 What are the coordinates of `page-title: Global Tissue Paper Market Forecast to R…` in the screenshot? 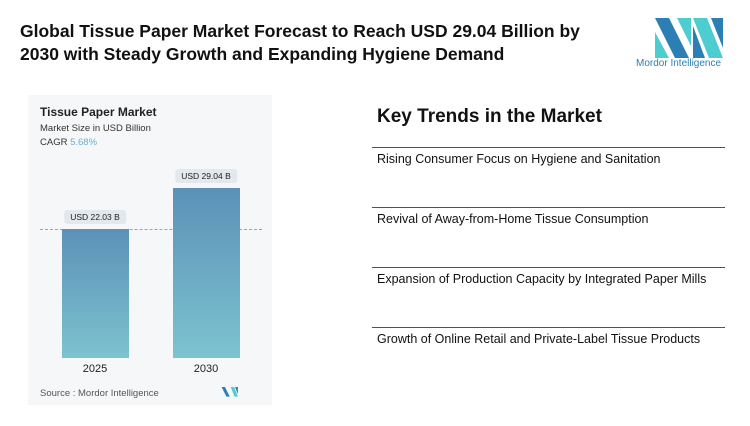 It's located at (300, 42).